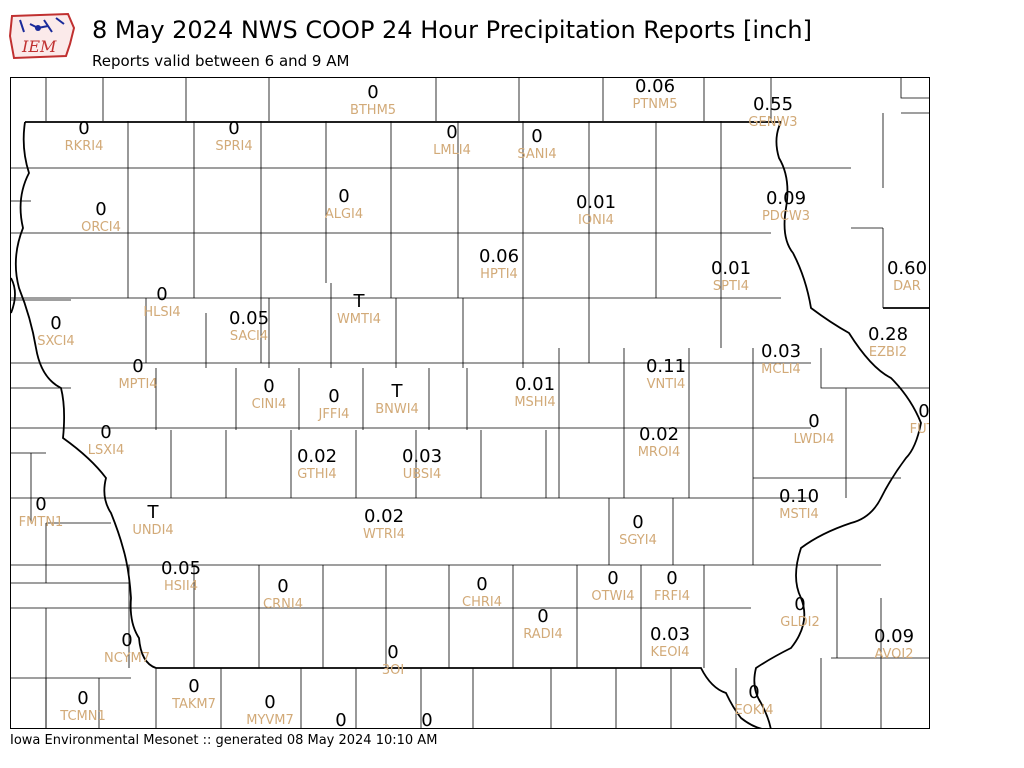 The width and height of the screenshot is (1024, 768). Describe the element at coordinates (537, 154) in the screenshot. I see `station-id: SANI4` at that location.